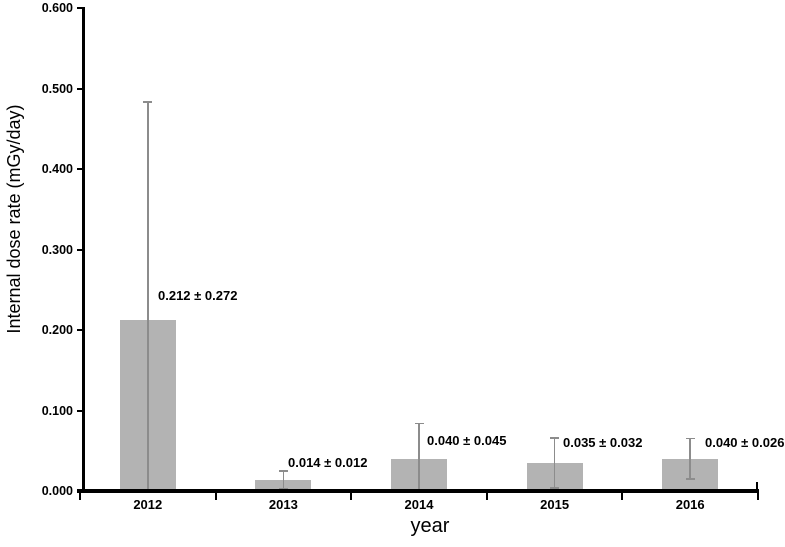 This screenshot has height=547, width=785. I want to click on error-bar-line-2016, so click(690, 458).